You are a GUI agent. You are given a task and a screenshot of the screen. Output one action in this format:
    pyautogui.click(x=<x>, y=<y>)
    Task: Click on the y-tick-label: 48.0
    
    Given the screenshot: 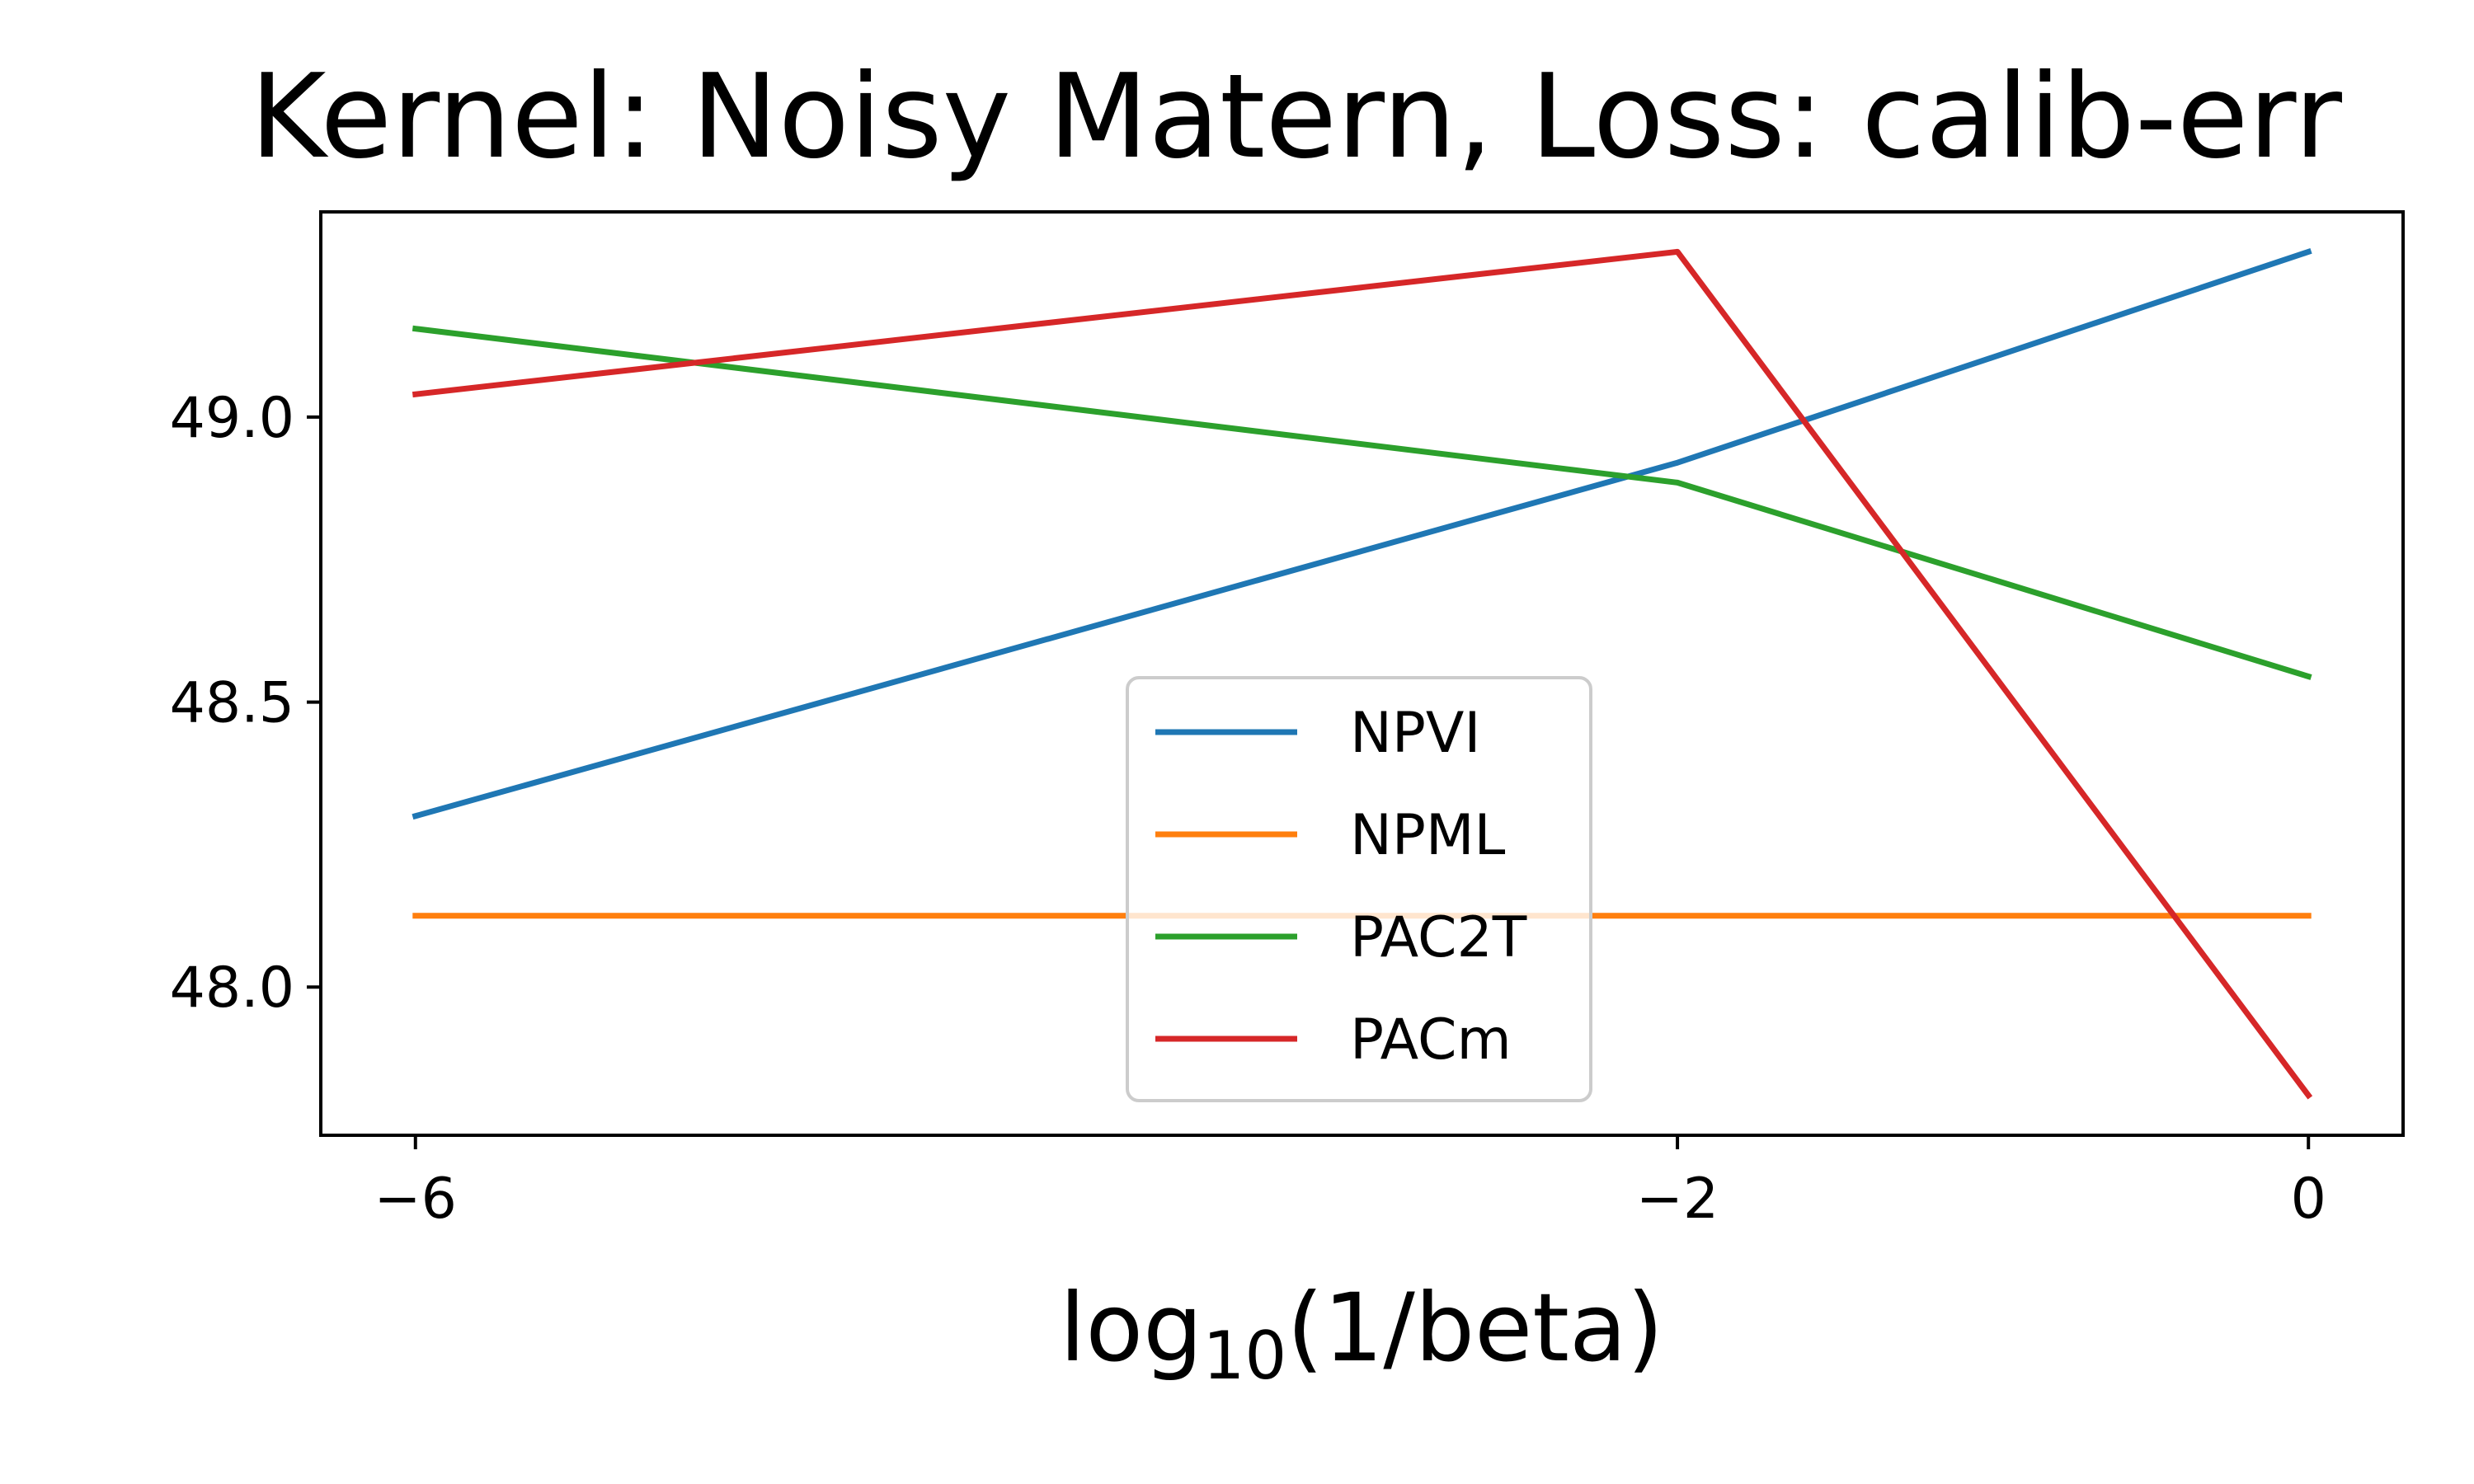 What is the action you would take?
    pyautogui.click(x=232, y=988)
    